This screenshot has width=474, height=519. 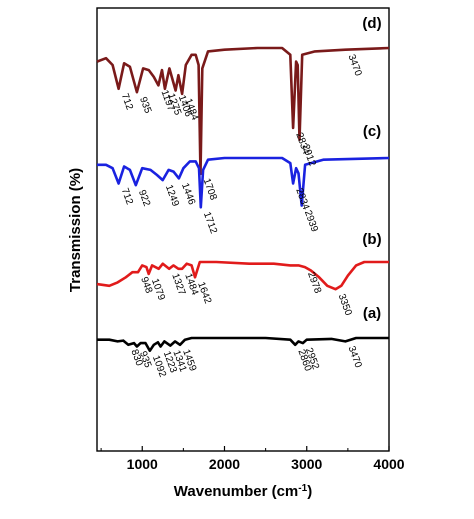 I want to click on peak-label: 922, so click(x=144, y=198).